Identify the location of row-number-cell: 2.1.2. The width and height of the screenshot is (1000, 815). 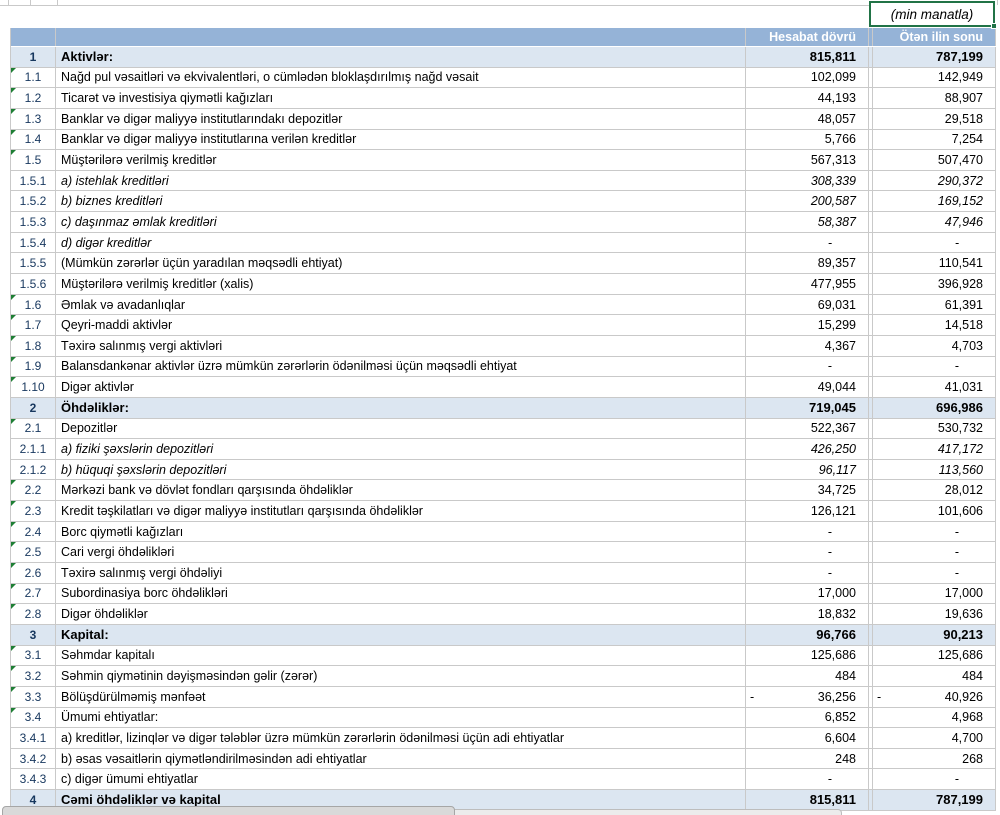
(33, 469).